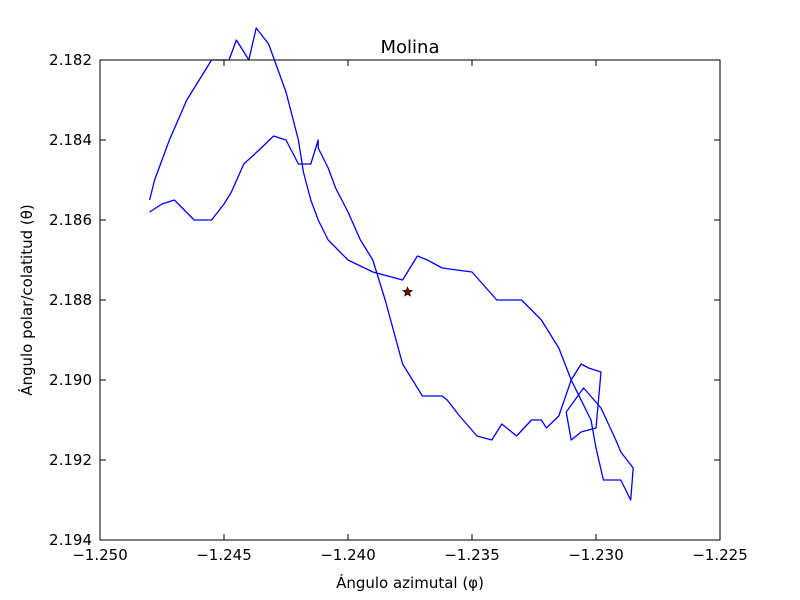  Describe the element at coordinates (26, 300) in the screenshot. I see `y-axis-label: Ángulo polar/colatitud (θ)` at that location.